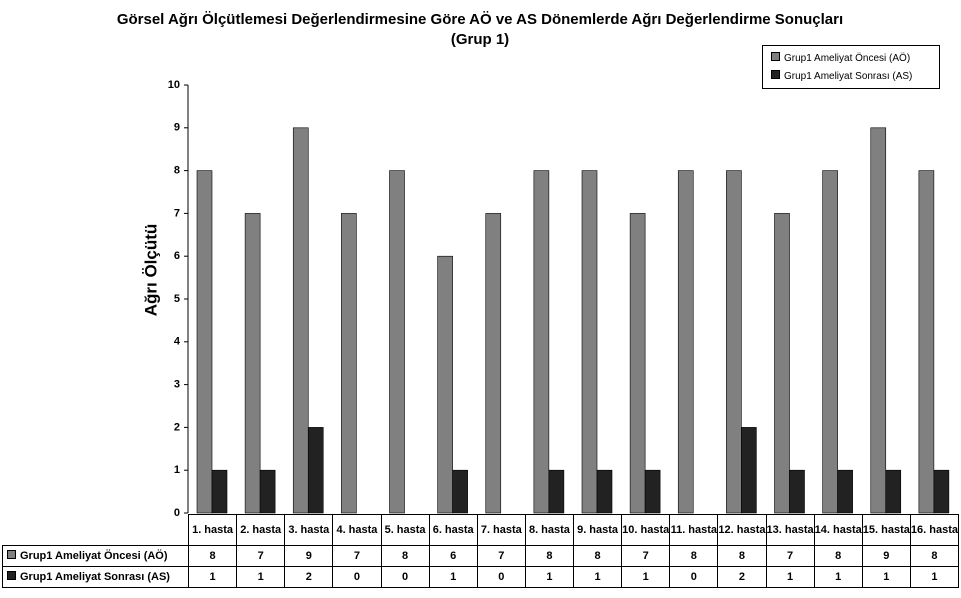  What do you see at coordinates (549, 530) in the screenshot?
I see `x-tick-label: 8. hasta` at bounding box center [549, 530].